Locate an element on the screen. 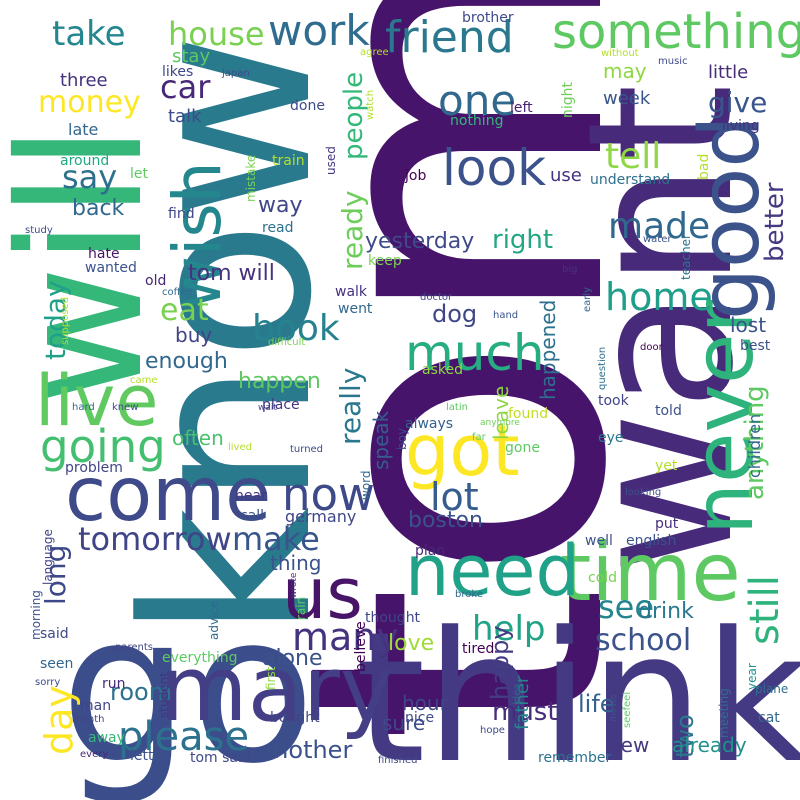 Image resolution: width=800 pixels, height=800 pixels. word-coffee: coffee is located at coordinates (177, 292).